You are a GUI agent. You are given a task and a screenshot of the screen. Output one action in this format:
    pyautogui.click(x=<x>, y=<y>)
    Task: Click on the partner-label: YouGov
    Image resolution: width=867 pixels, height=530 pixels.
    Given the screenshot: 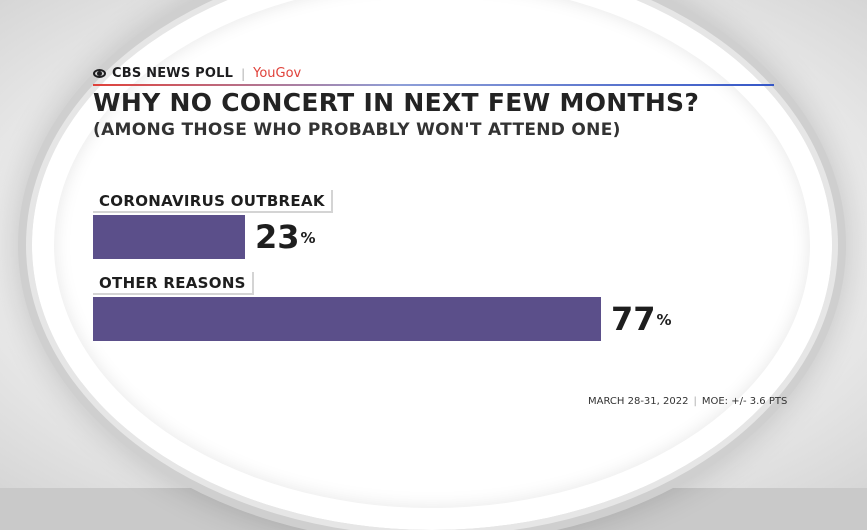 What is the action you would take?
    pyautogui.click(x=277, y=73)
    